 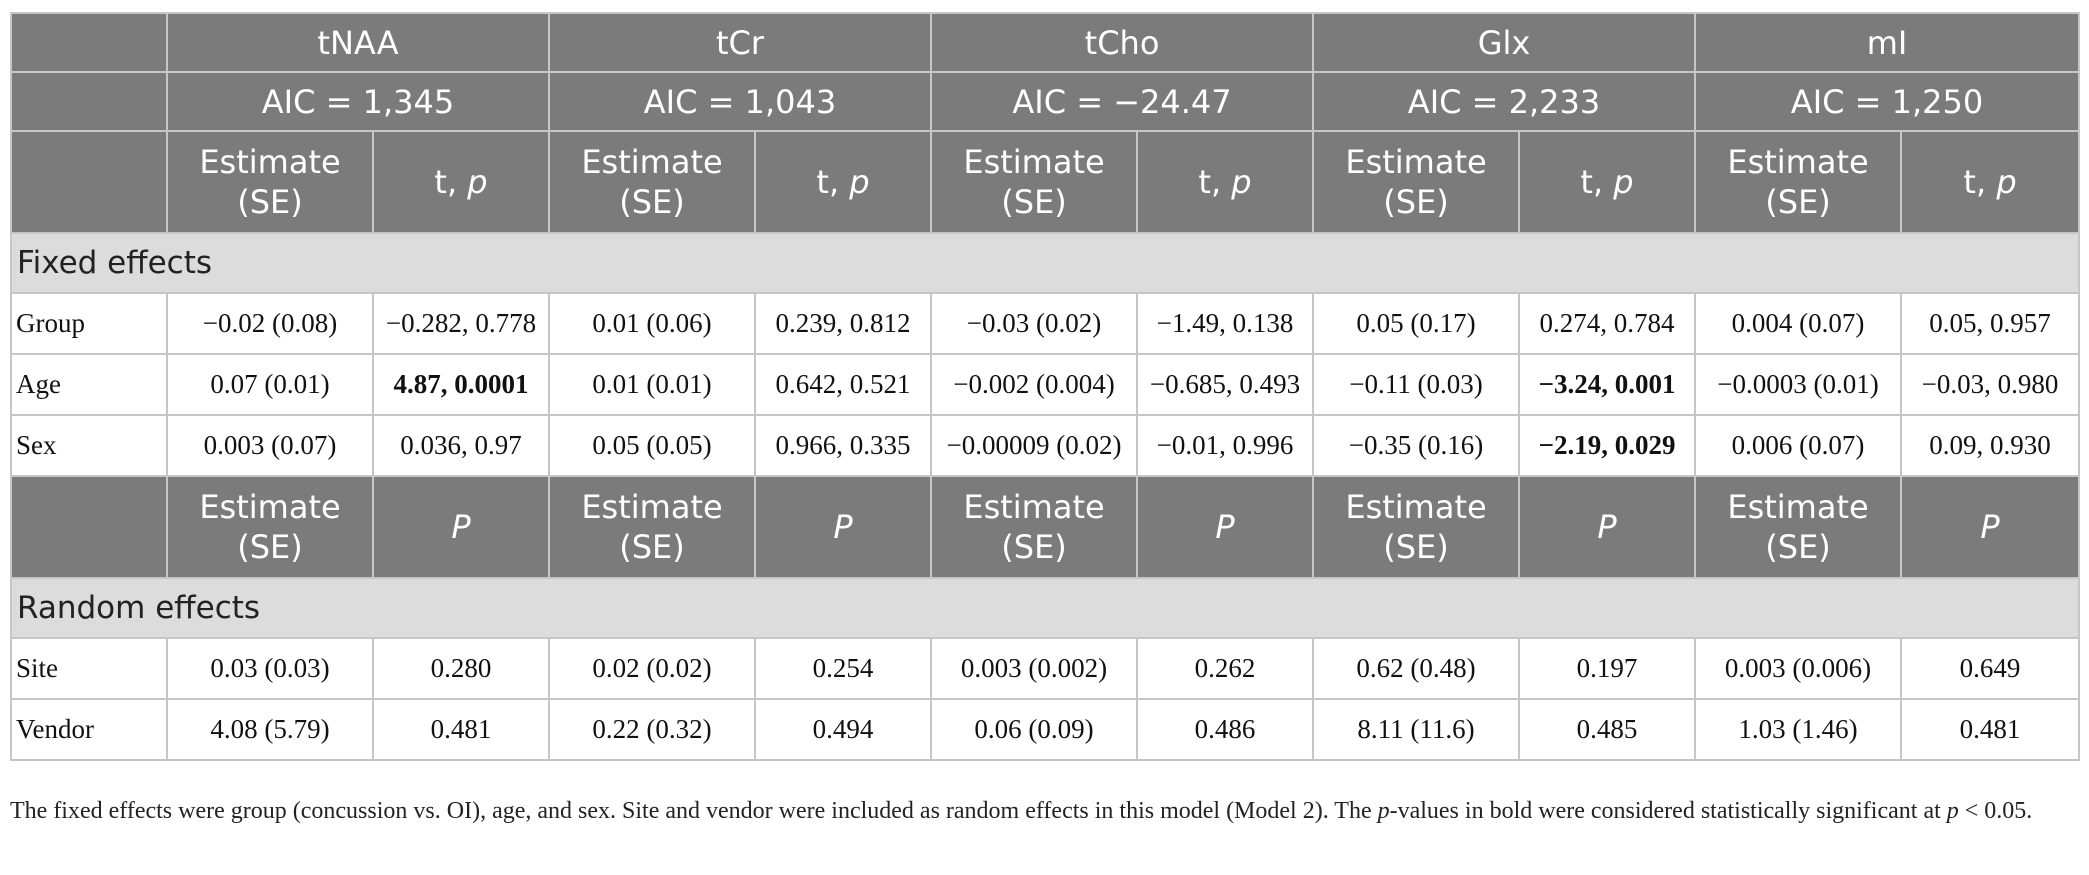 I want to click on estimate-cell: 0.22 (0.32), so click(x=652, y=729).